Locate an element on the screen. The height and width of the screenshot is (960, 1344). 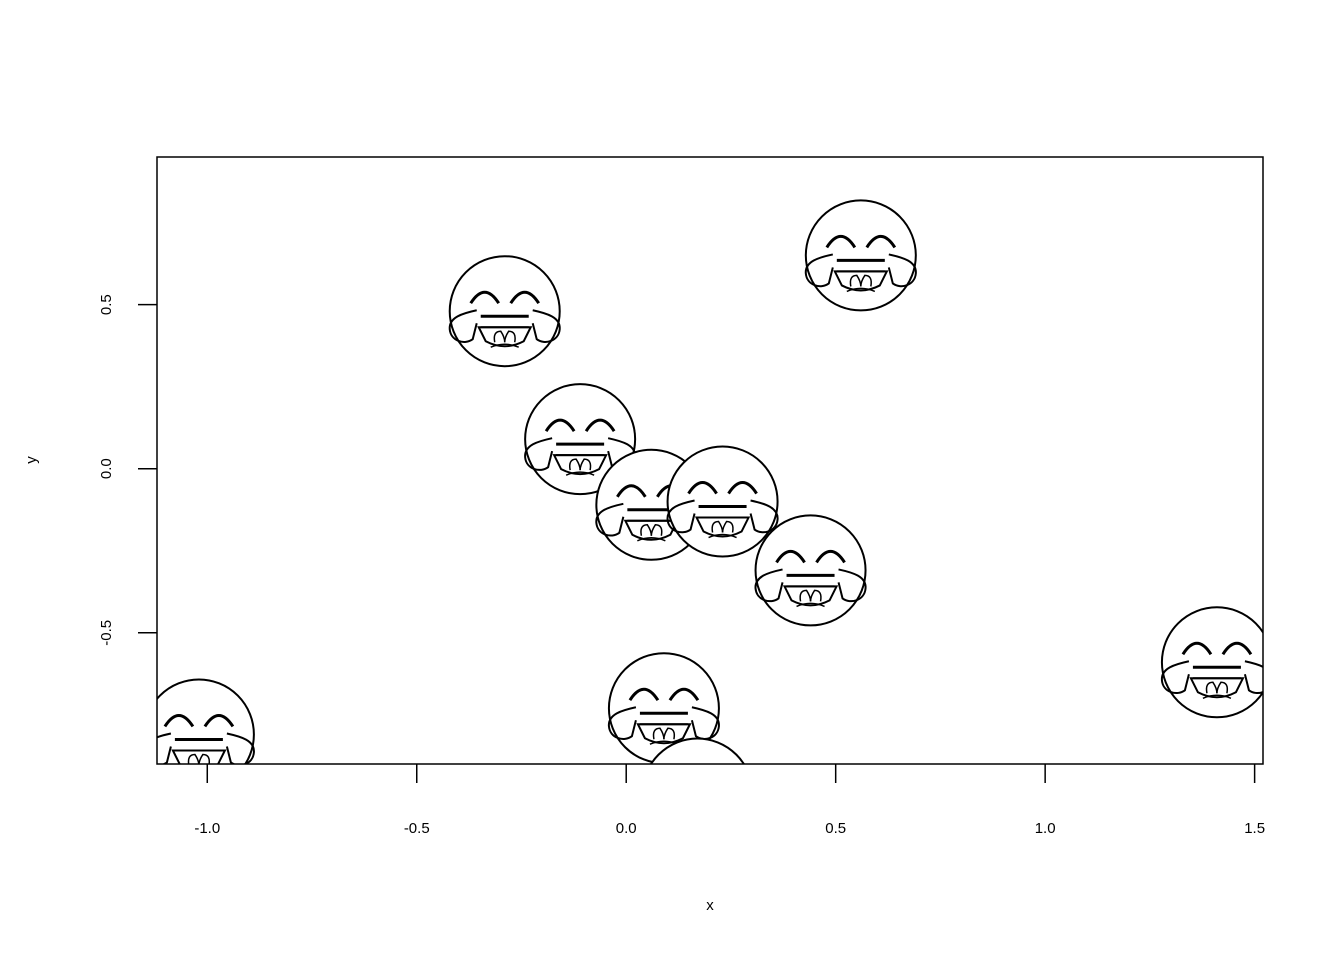
y-axis-label: y is located at coordinates (31, 460).